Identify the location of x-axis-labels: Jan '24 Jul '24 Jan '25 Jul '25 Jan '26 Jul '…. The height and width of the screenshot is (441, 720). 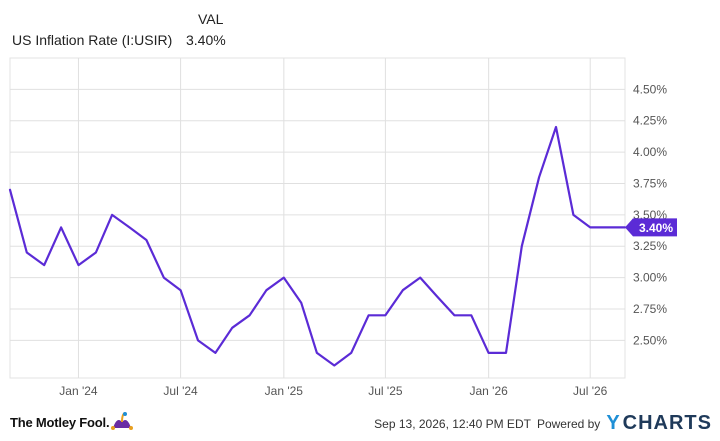
(333, 391).